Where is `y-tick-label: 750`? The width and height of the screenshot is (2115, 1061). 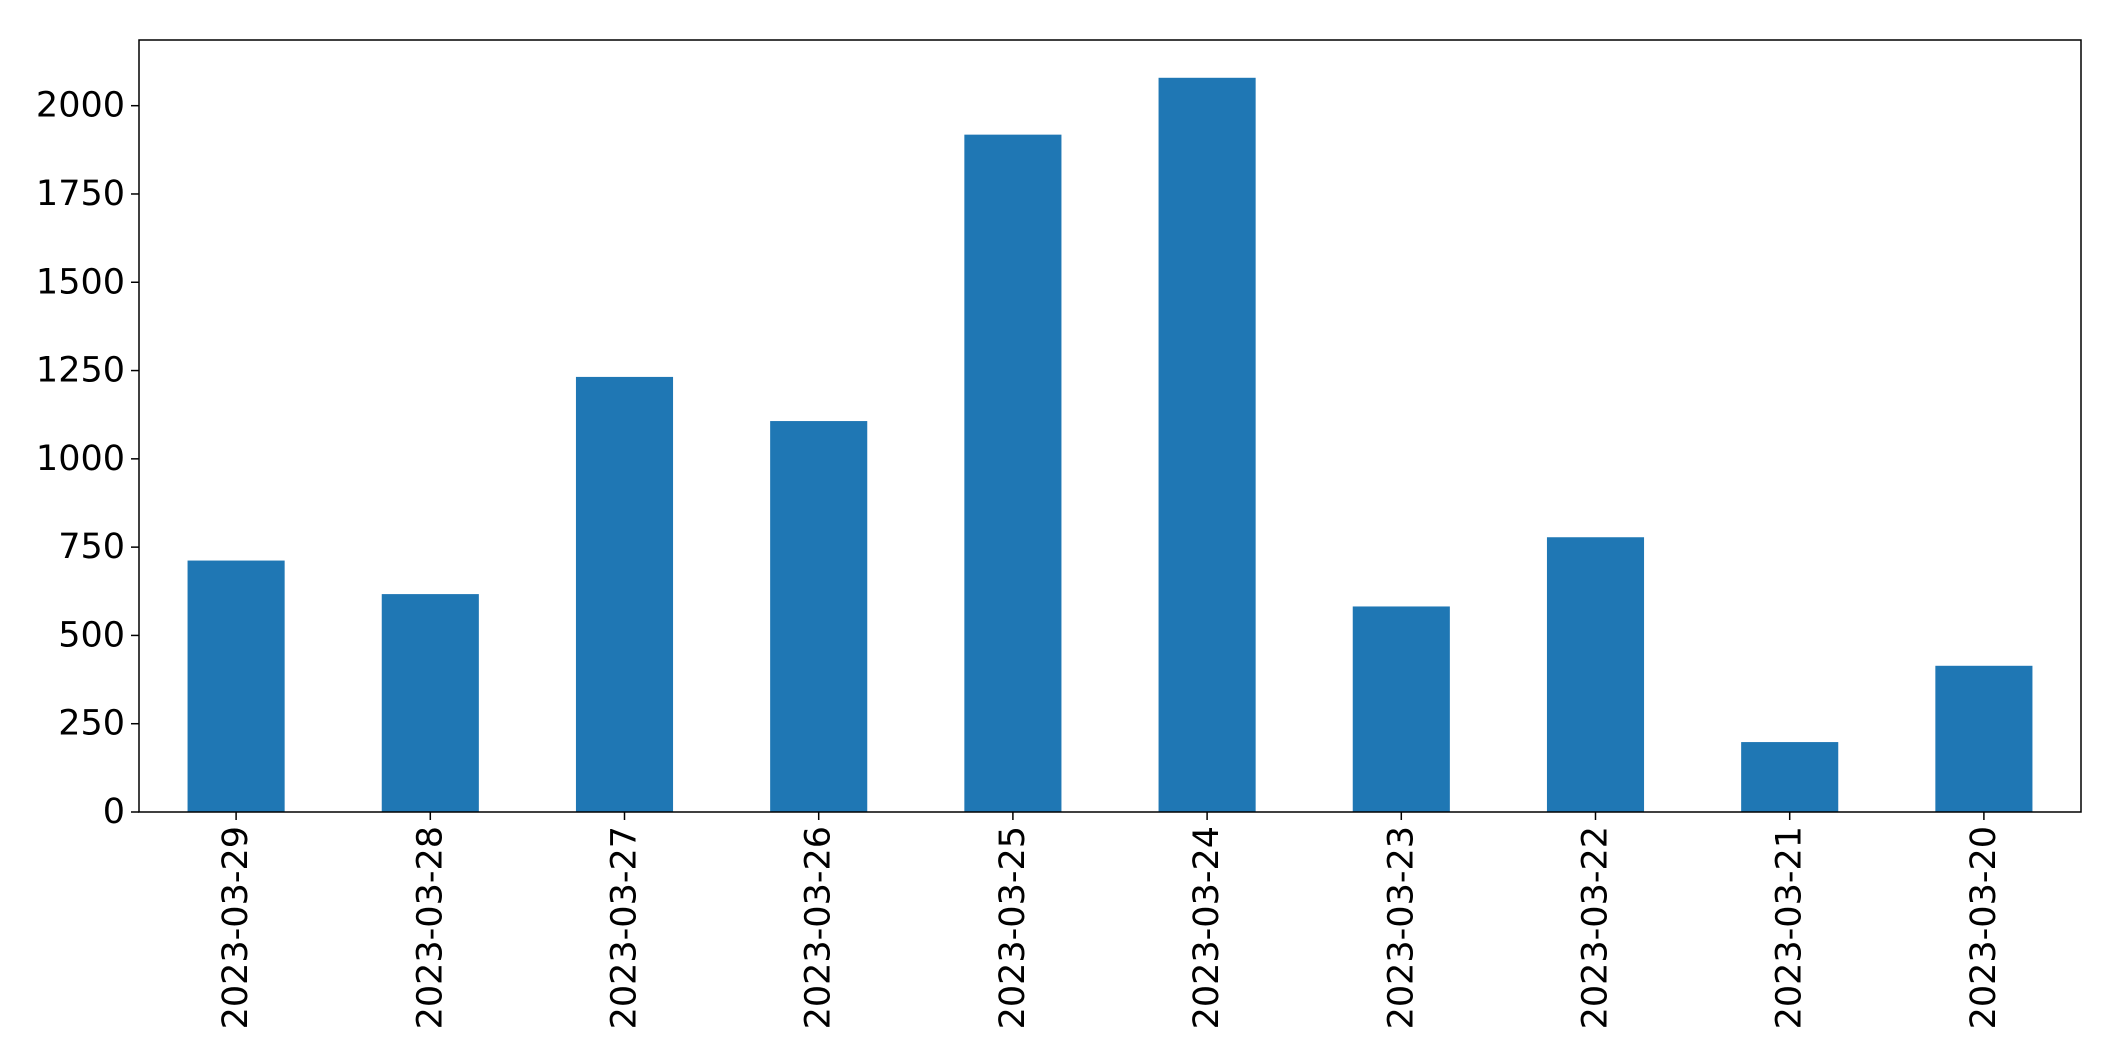
y-tick-label: 750 is located at coordinates (91, 547).